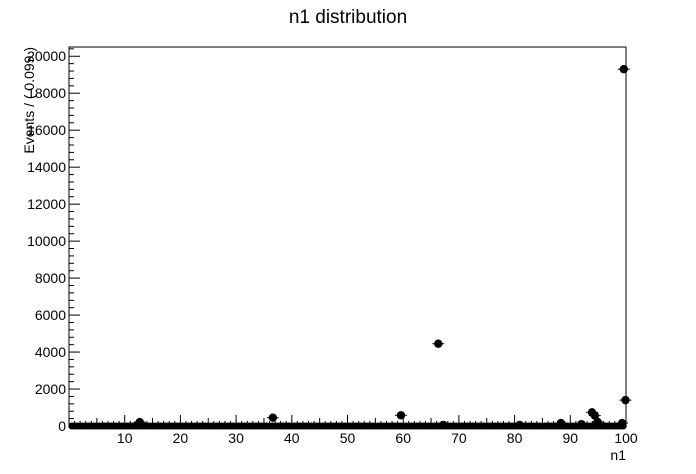 The width and height of the screenshot is (696, 474). What do you see at coordinates (571, 438) in the screenshot?
I see `x-tick-label: 90` at bounding box center [571, 438].